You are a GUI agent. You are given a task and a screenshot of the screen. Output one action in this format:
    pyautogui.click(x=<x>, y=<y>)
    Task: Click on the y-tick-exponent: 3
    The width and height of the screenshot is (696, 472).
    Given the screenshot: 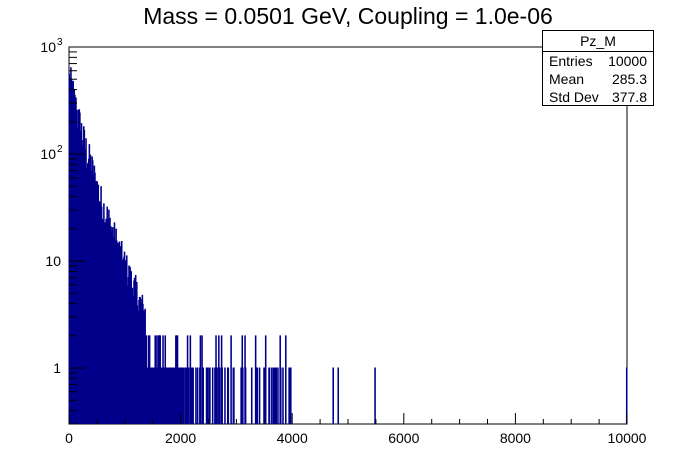 What is the action you would take?
    pyautogui.click(x=60, y=42)
    